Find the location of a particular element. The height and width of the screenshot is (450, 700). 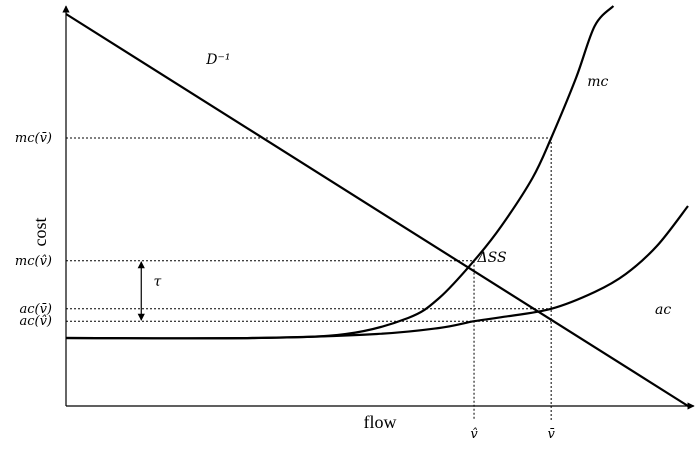

annotation-1: mc is located at coordinates (597, 82).